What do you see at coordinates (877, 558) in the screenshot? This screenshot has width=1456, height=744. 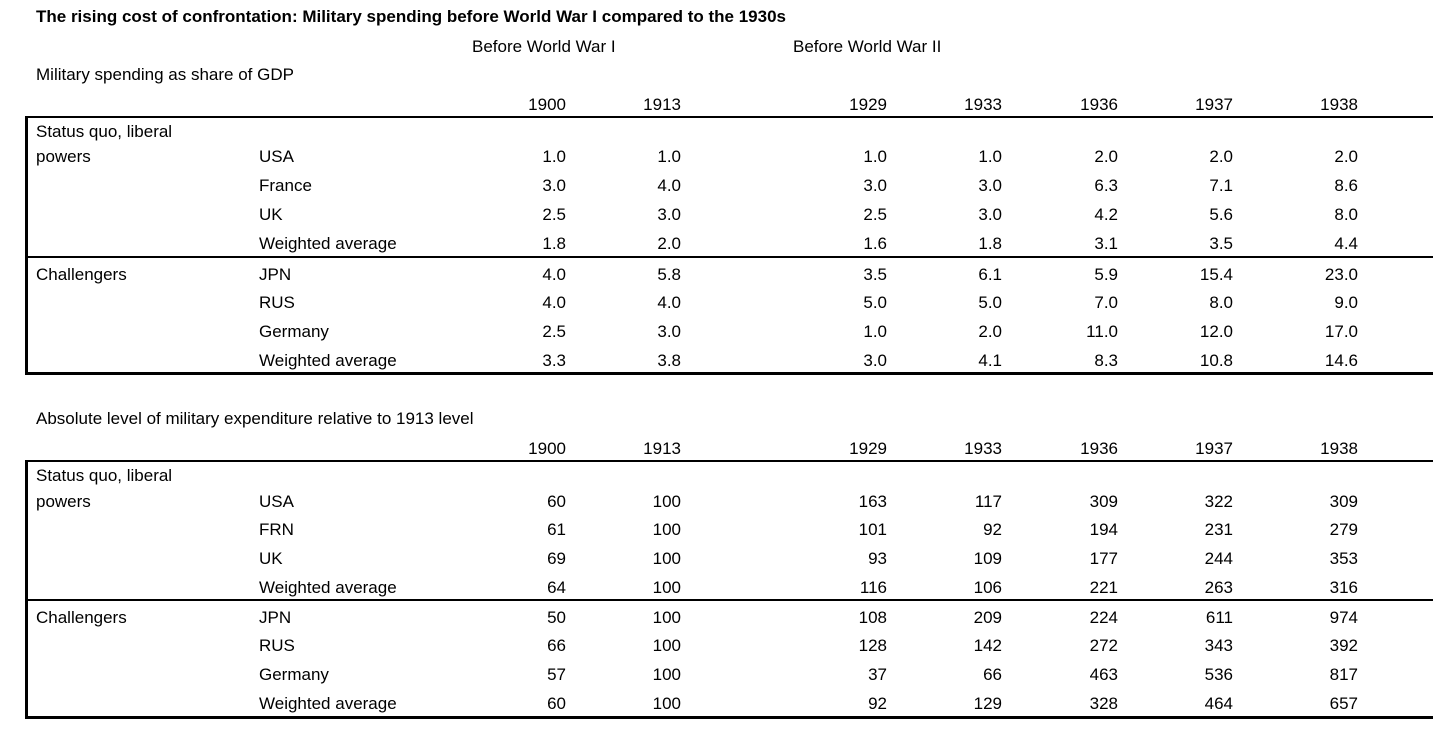 I see `table-cell-value: 93` at bounding box center [877, 558].